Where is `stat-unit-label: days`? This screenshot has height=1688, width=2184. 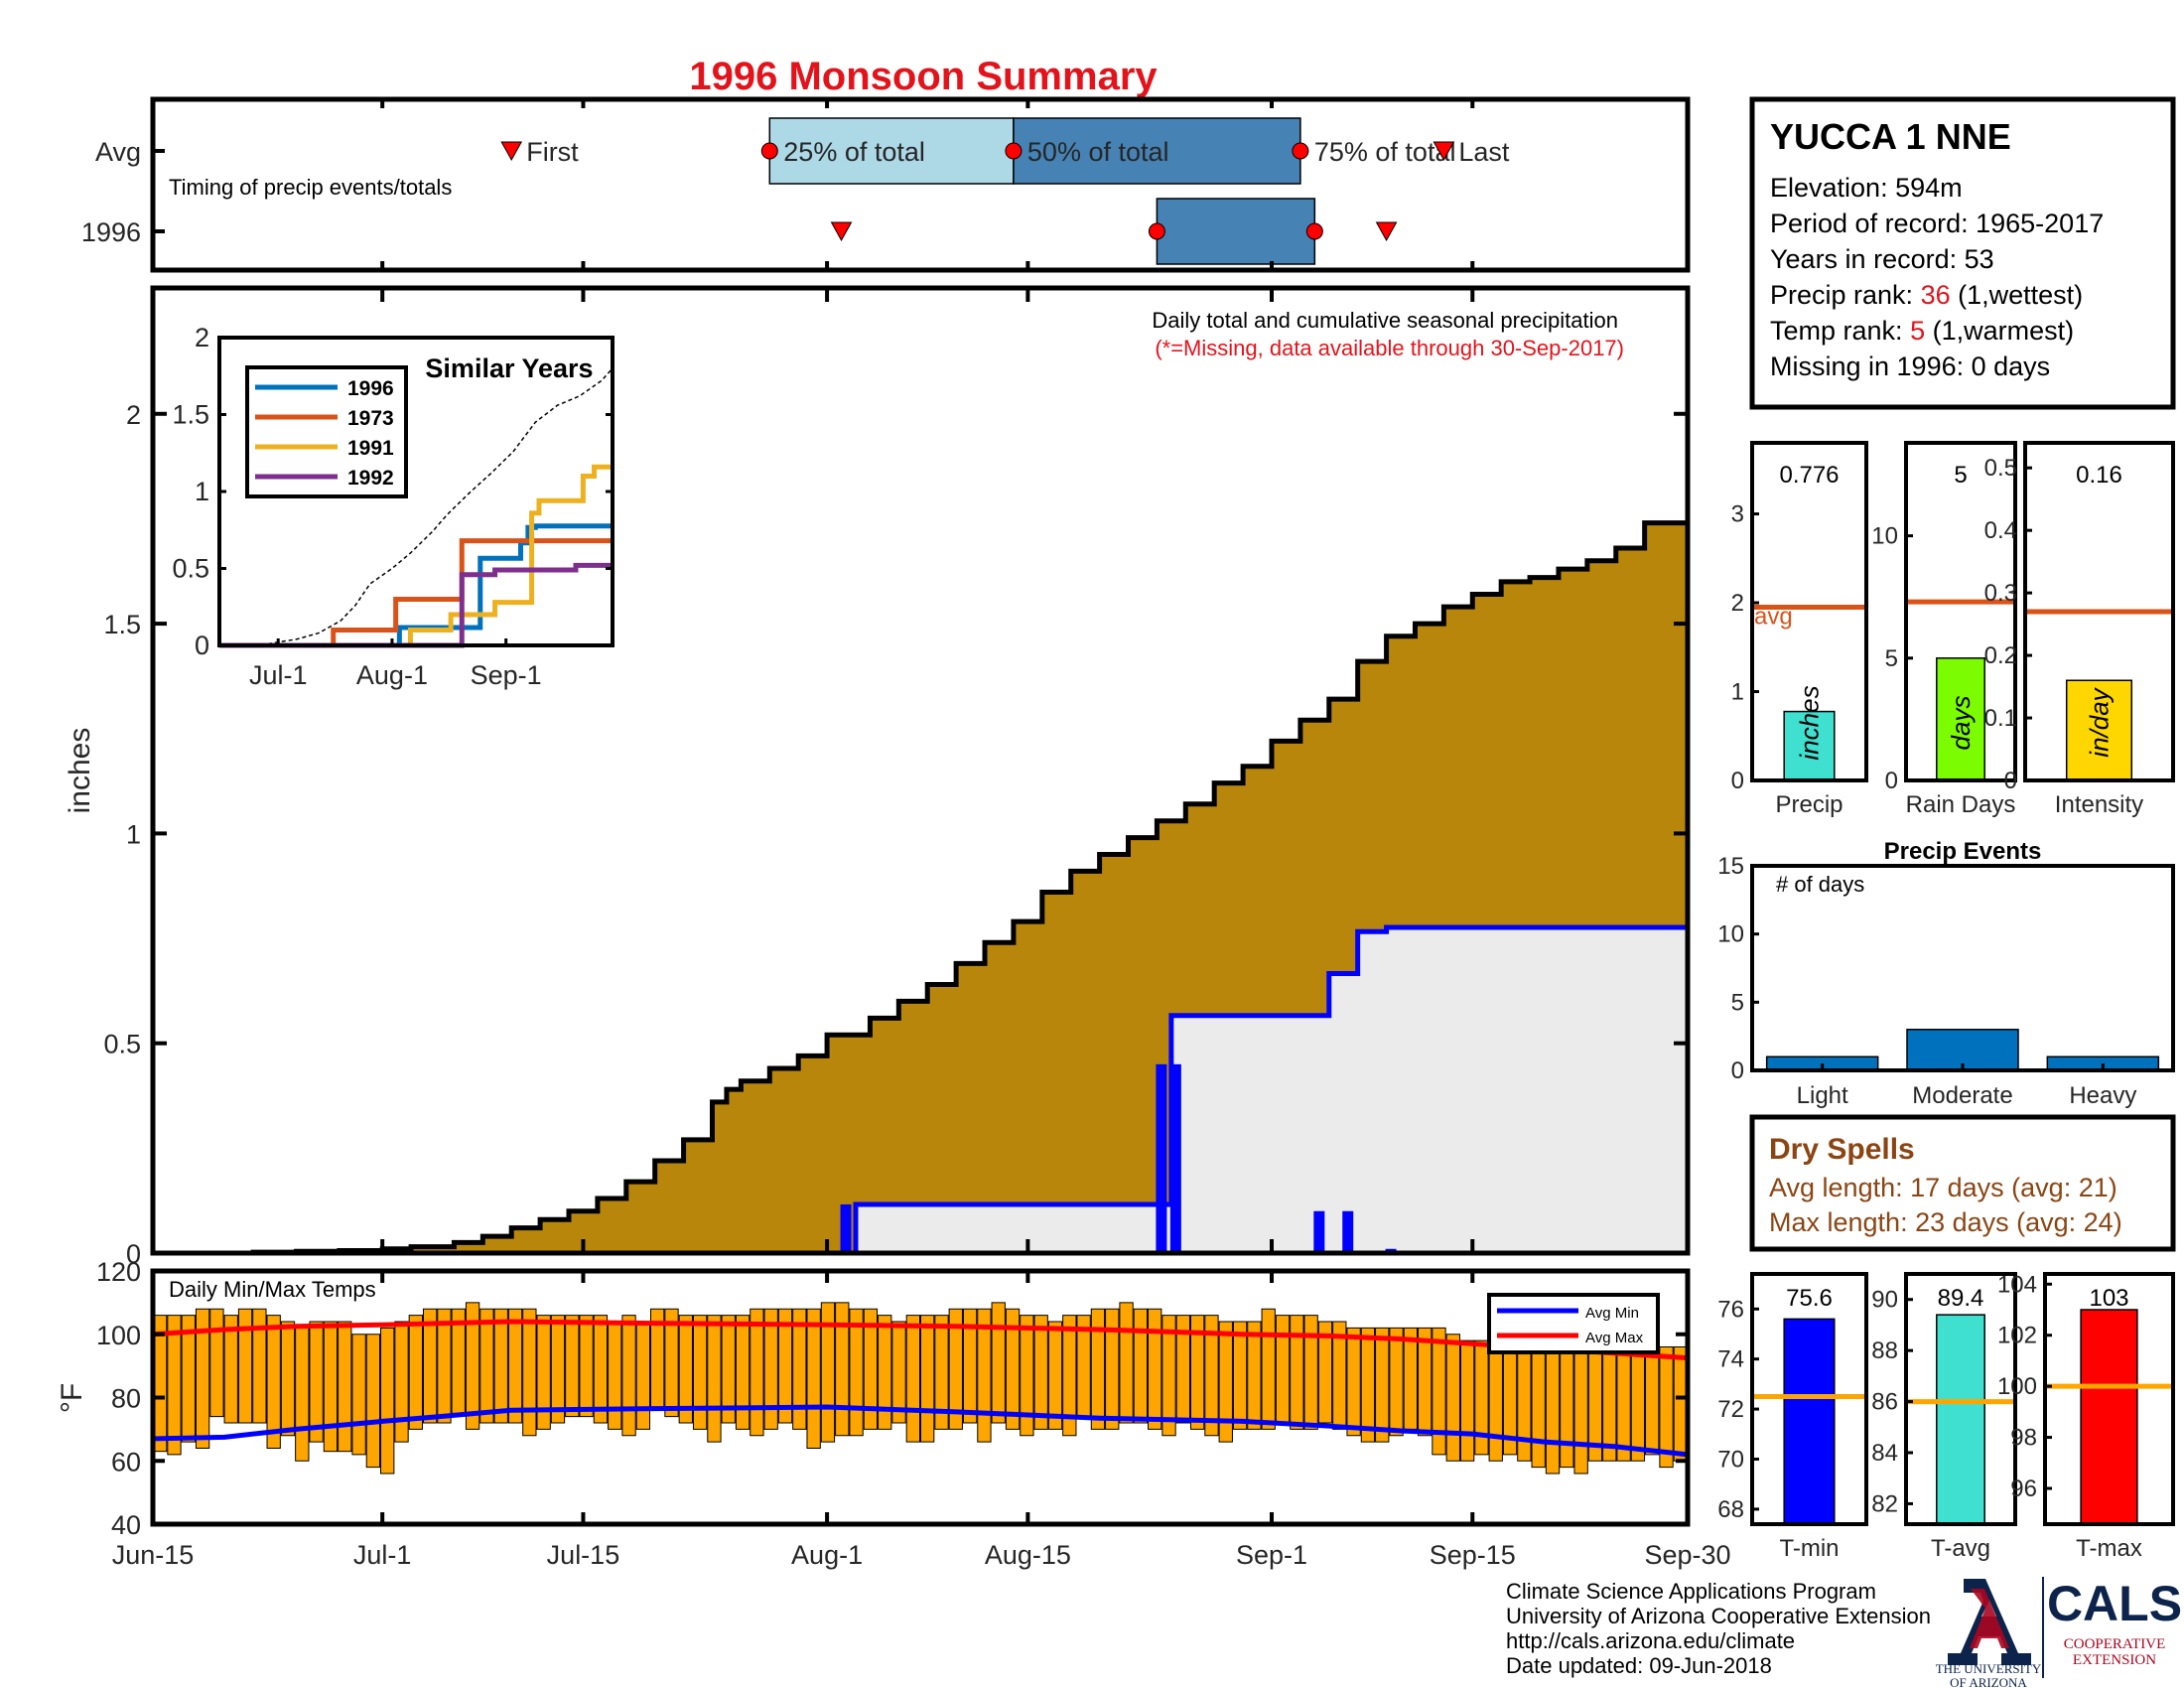
stat-unit-label: days is located at coordinates (1961, 723).